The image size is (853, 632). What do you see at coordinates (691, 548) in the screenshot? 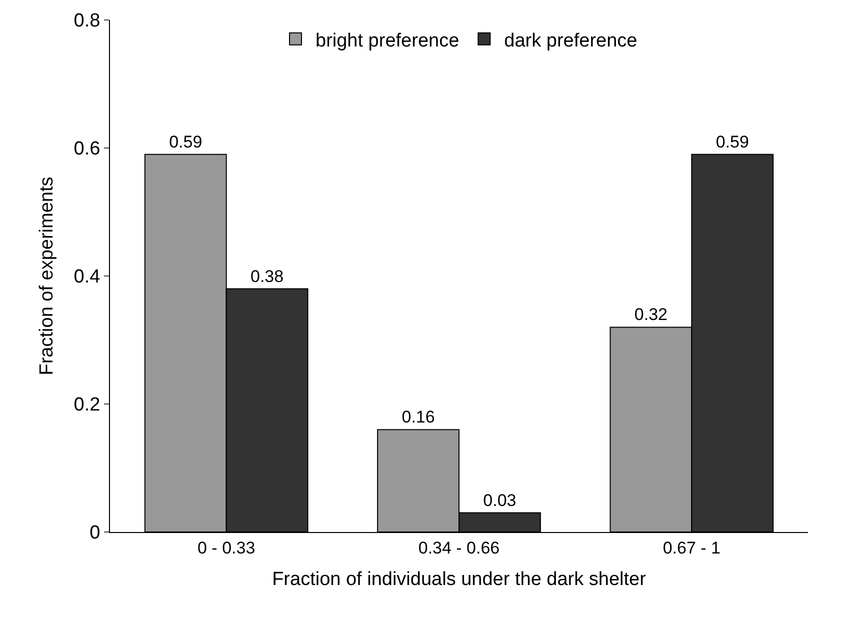
I see `x-tick-label: 0.67 - 1` at bounding box center [691, 548].